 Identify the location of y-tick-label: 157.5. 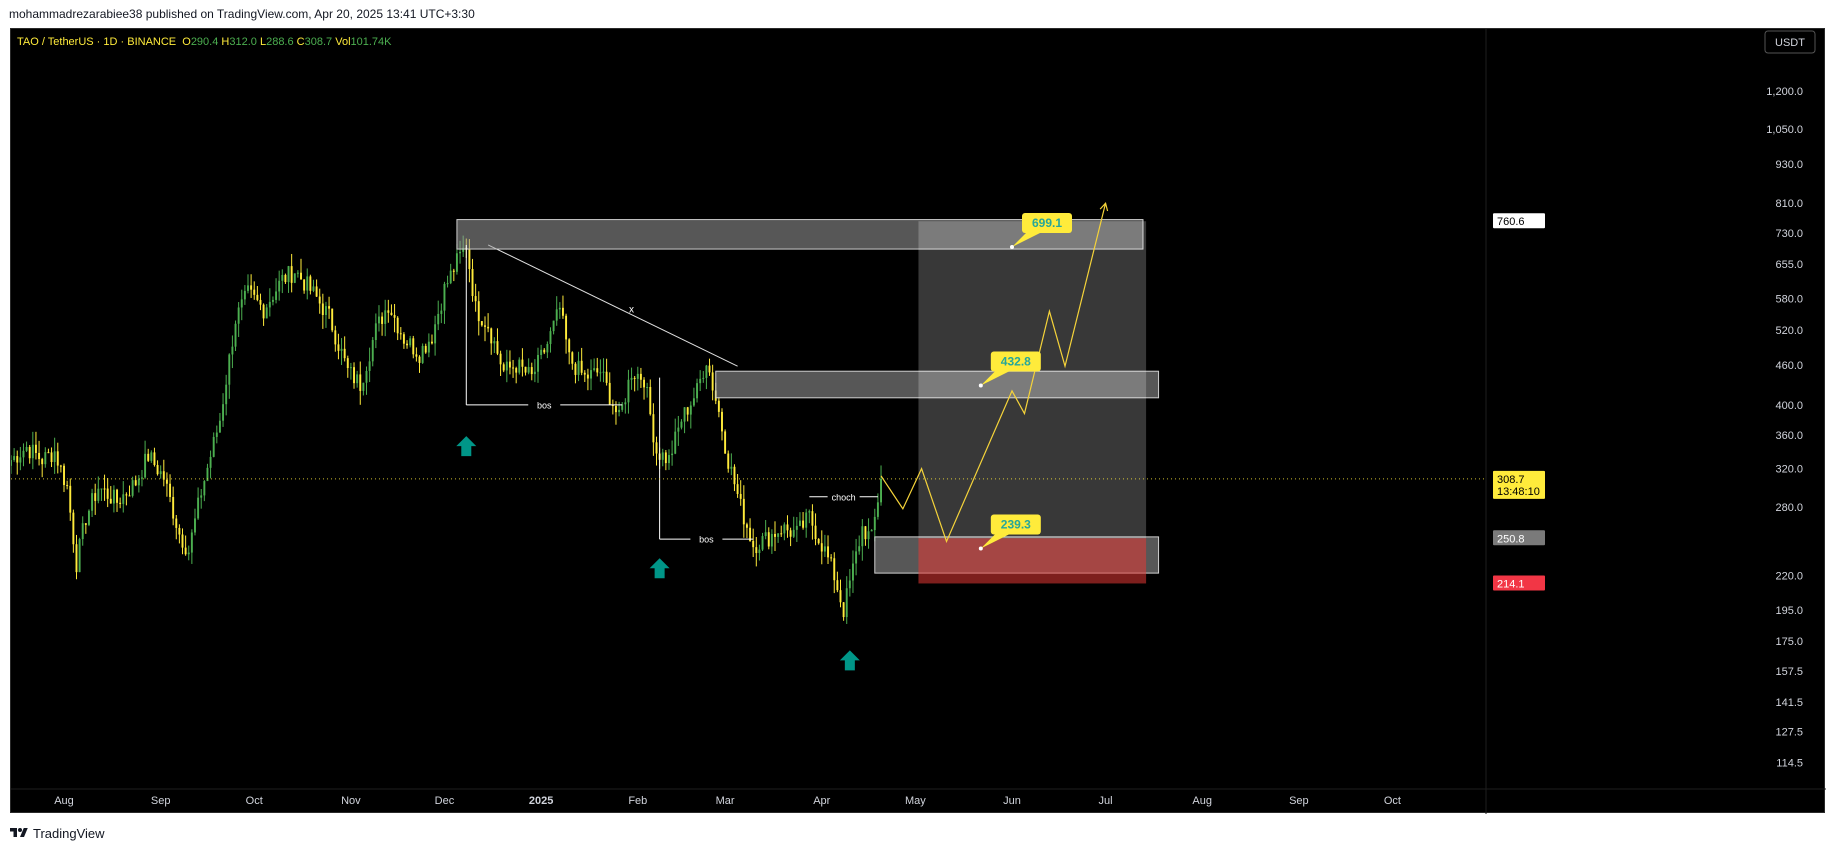
(1789, 672).